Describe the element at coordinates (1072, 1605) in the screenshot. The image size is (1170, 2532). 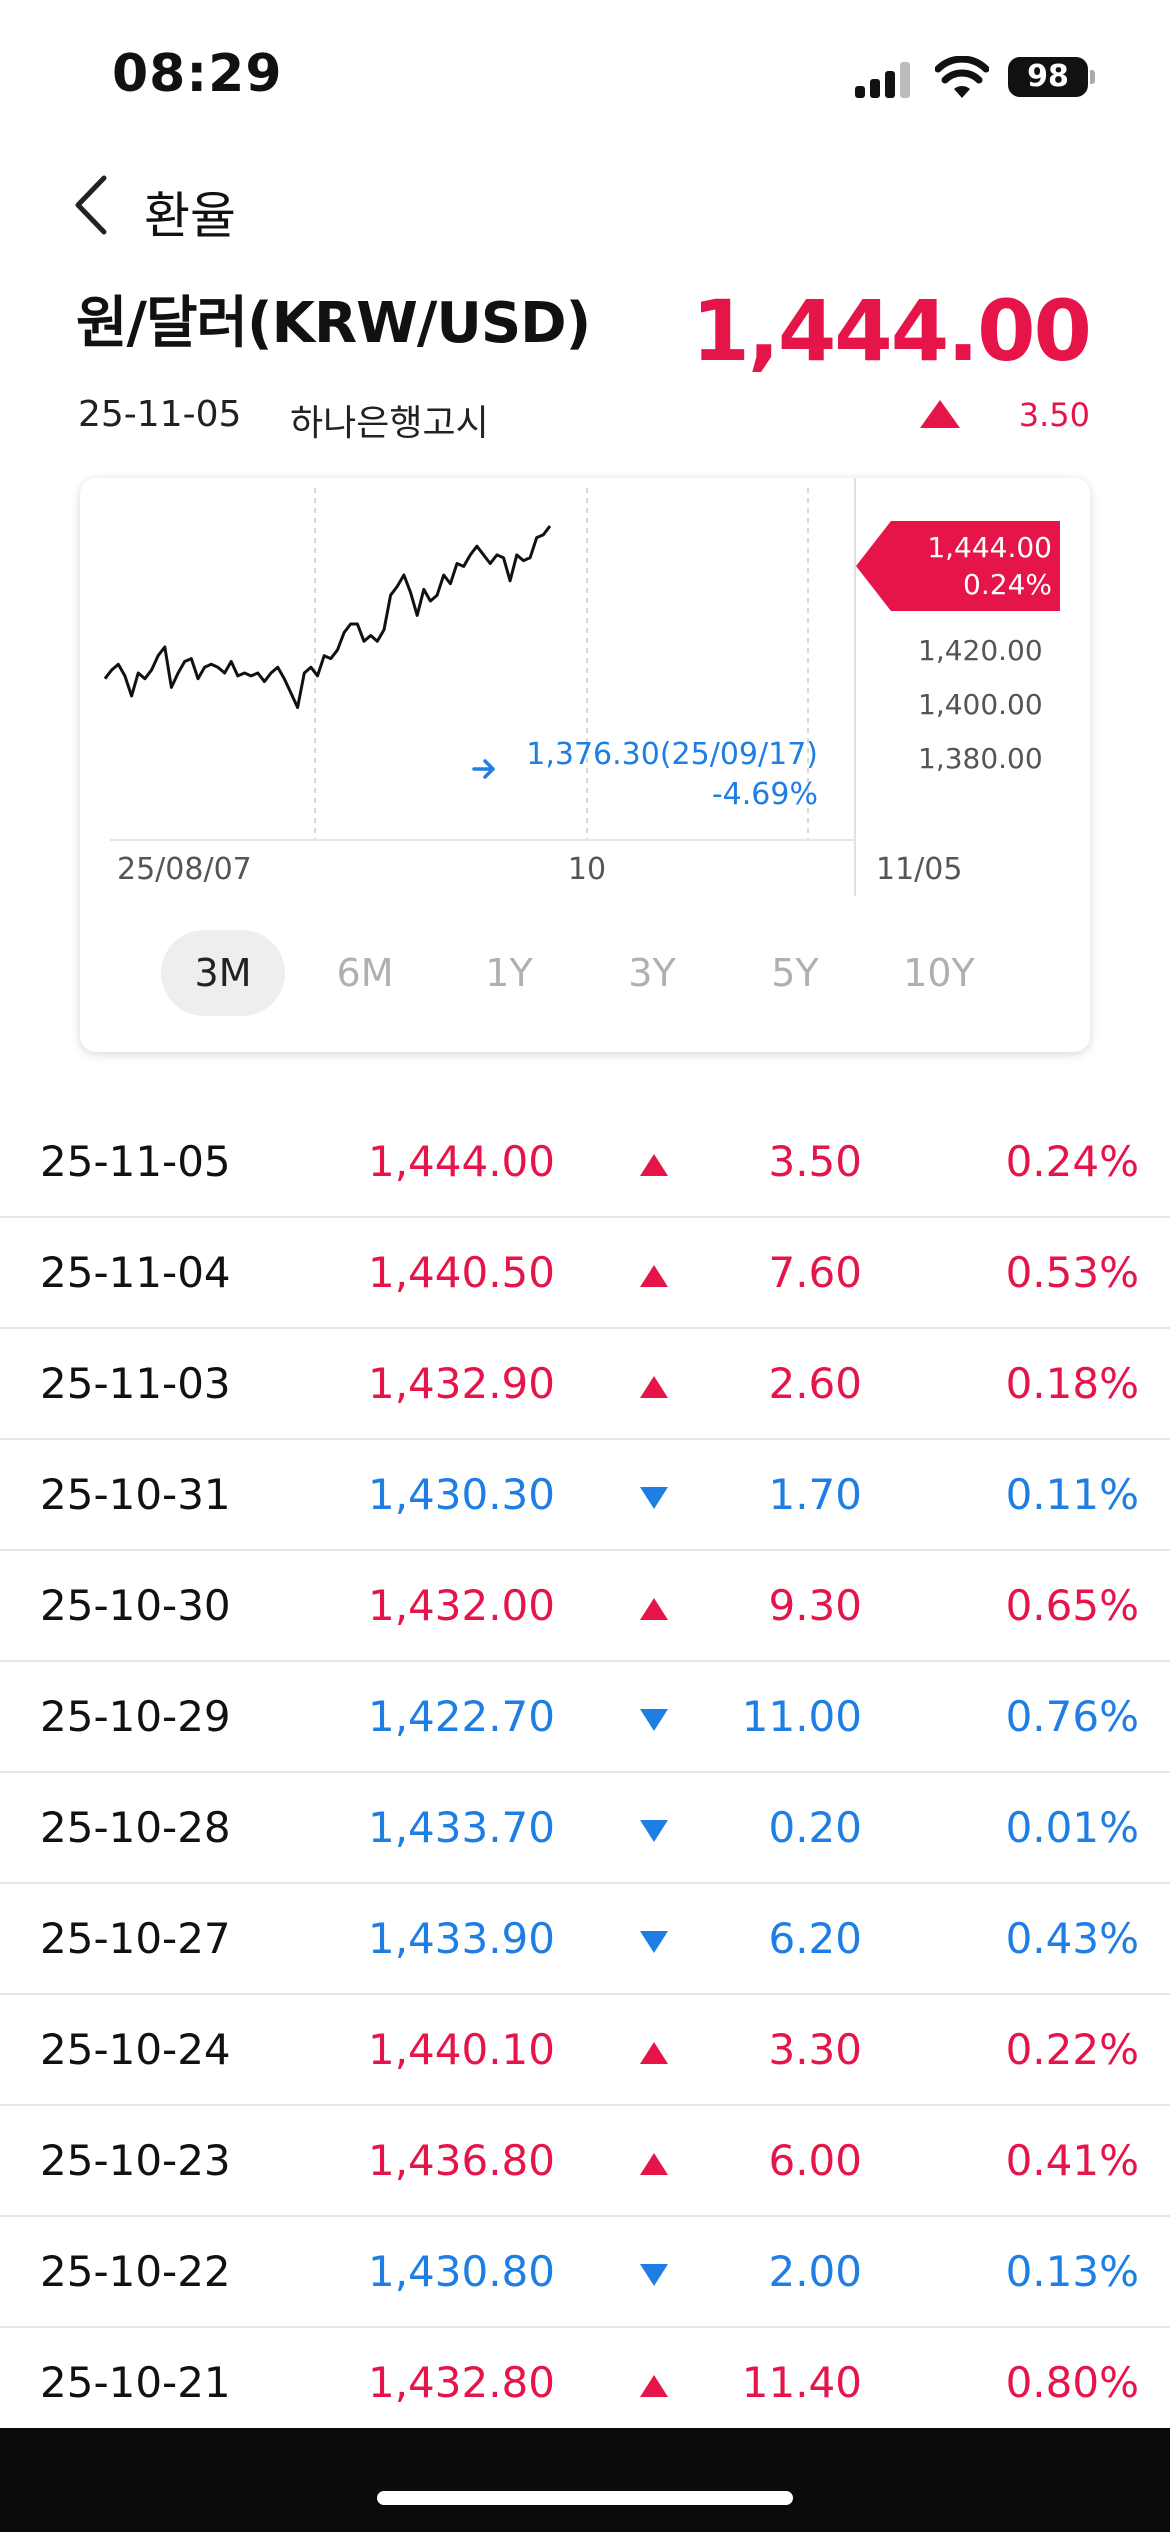
I see `row-change-pct: 0.65%` at that location.